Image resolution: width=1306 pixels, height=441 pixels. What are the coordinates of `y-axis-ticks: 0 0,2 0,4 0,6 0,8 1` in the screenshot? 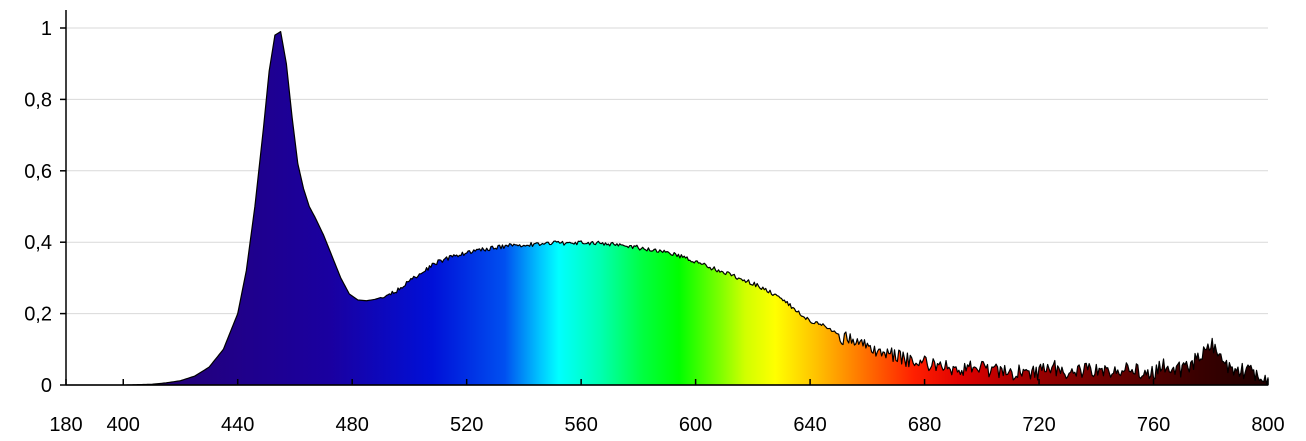 It's located at (45, 207).